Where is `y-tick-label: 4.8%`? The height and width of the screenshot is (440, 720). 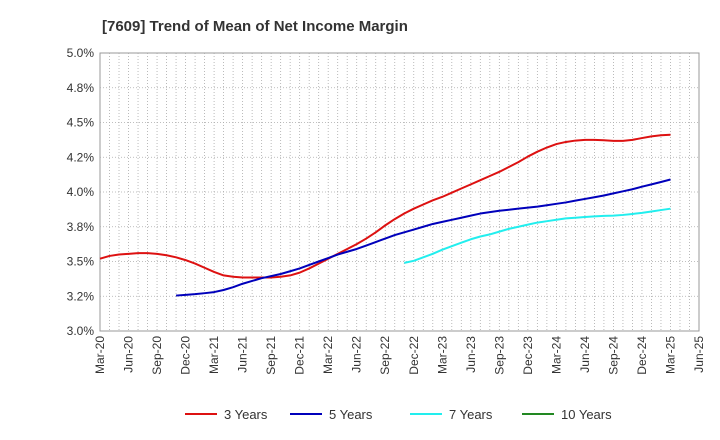
y-tick-label: 4.8% is located at coordinates (81, 88).